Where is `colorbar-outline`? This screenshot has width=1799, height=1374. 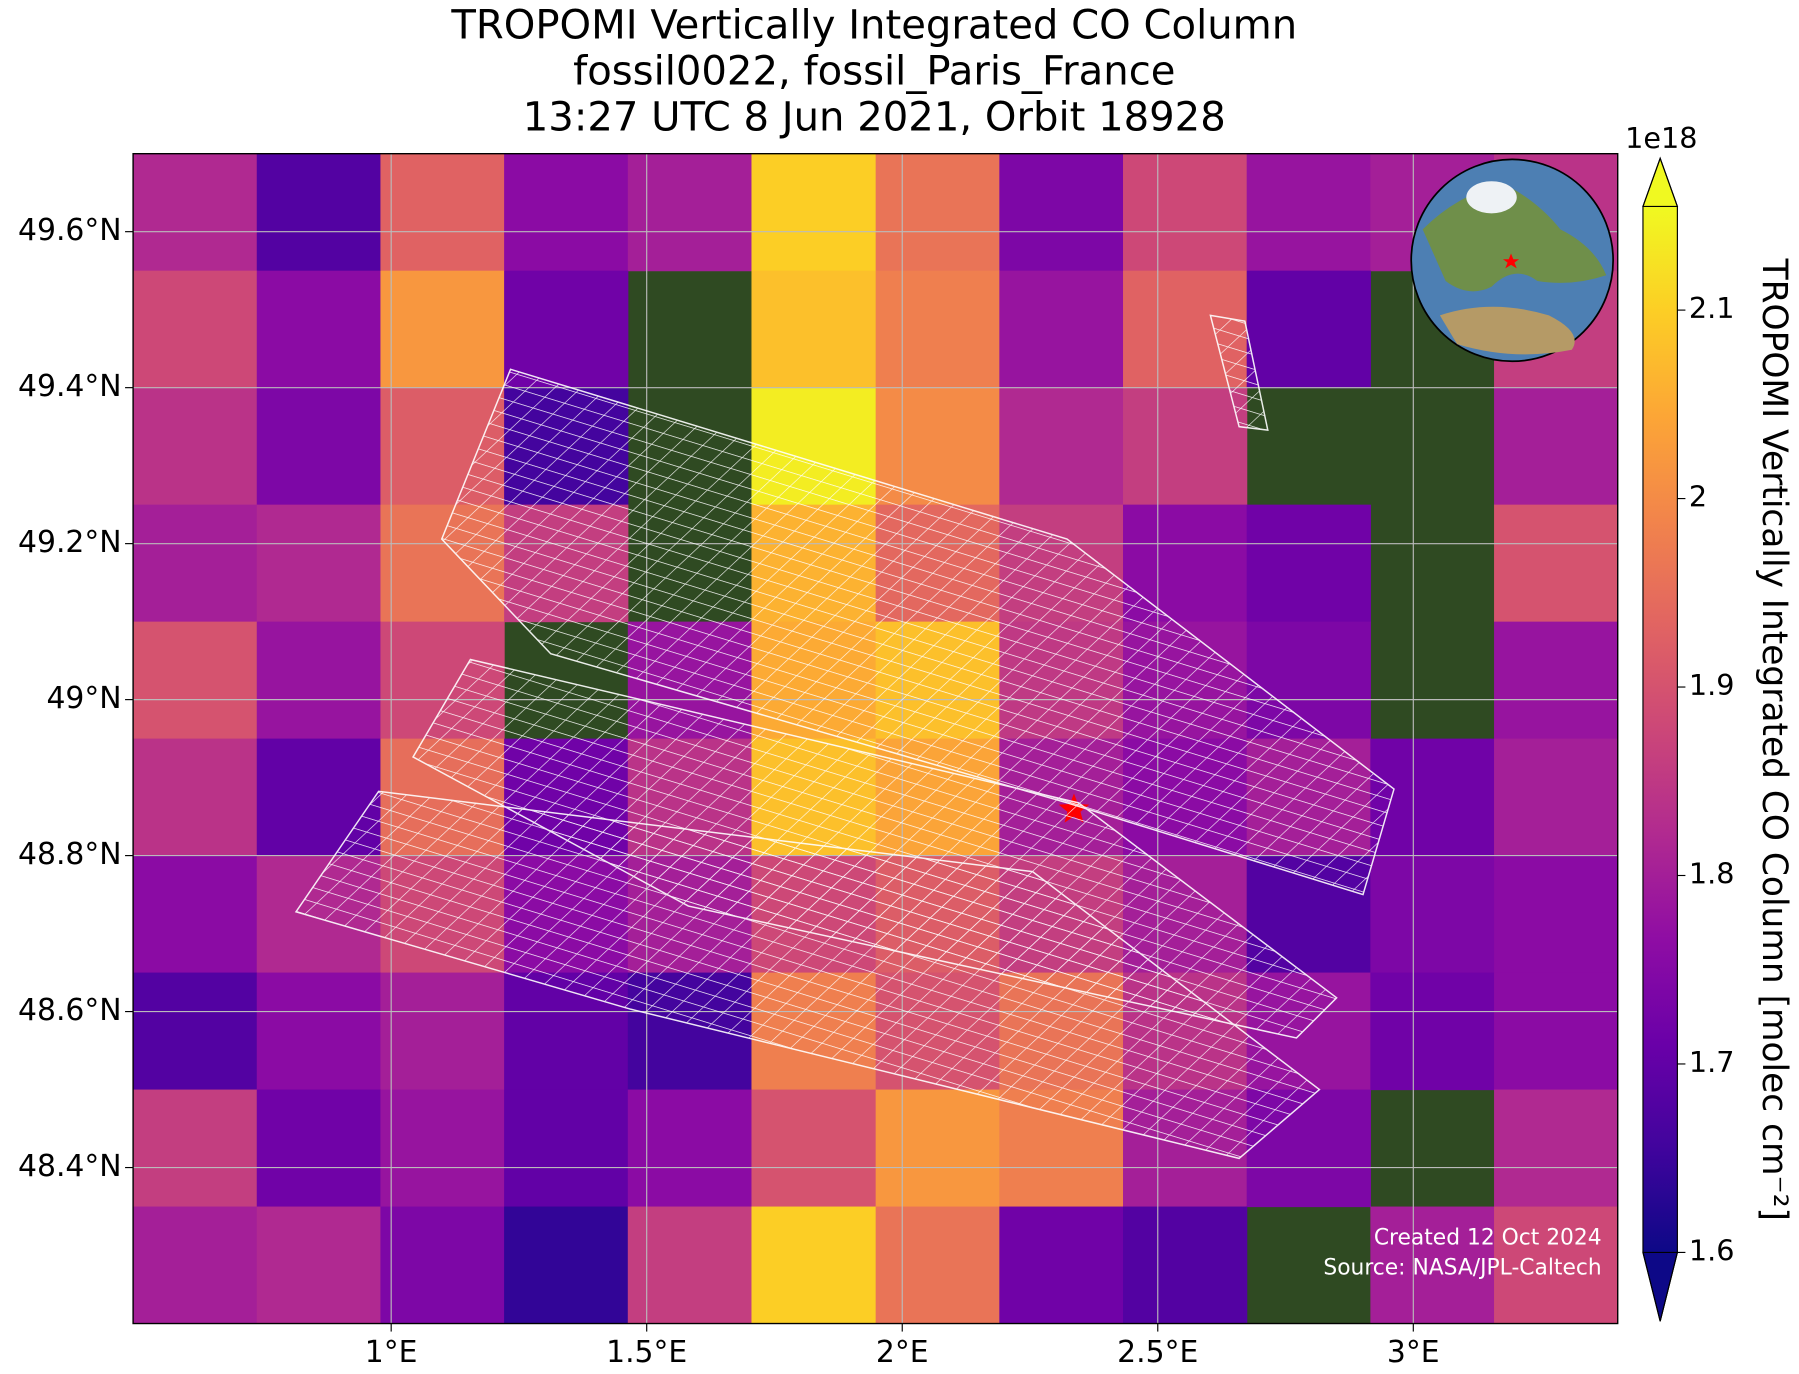
colorbar-outline is located at coordinates (1660, 739).